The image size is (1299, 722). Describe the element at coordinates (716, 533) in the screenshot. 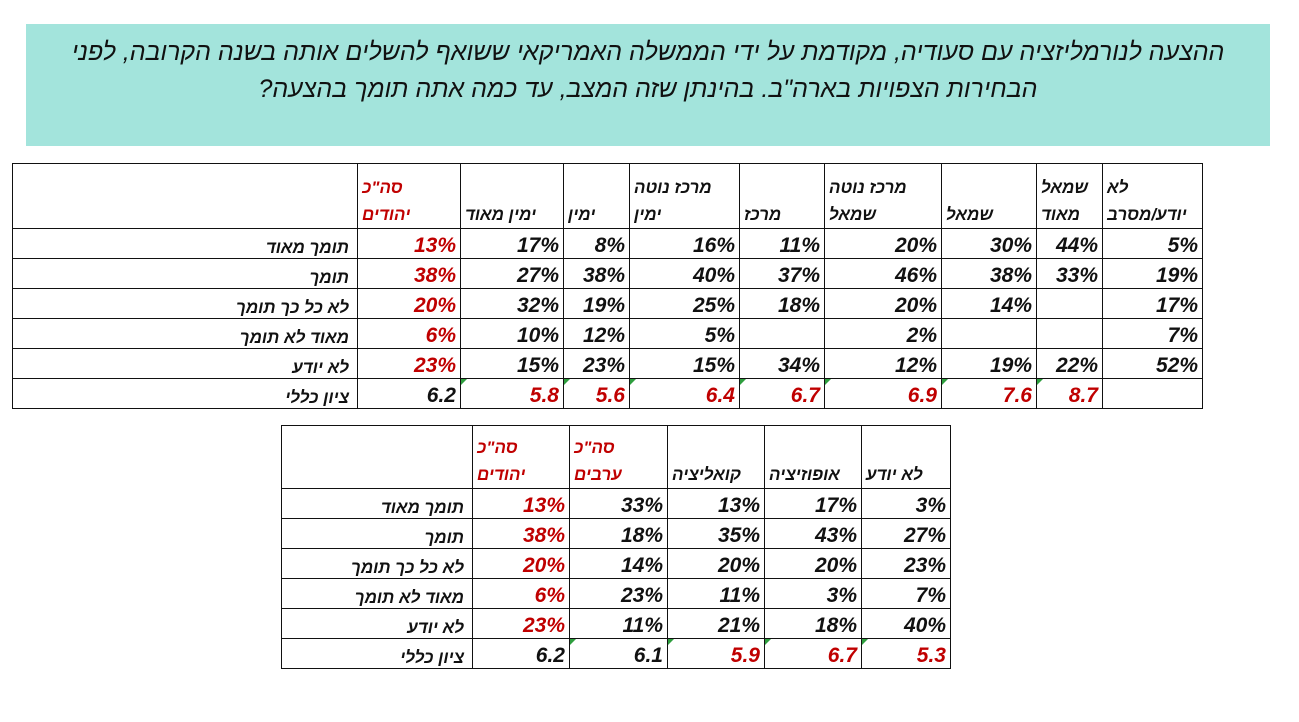

I see `value-cell: 35%` at that location.